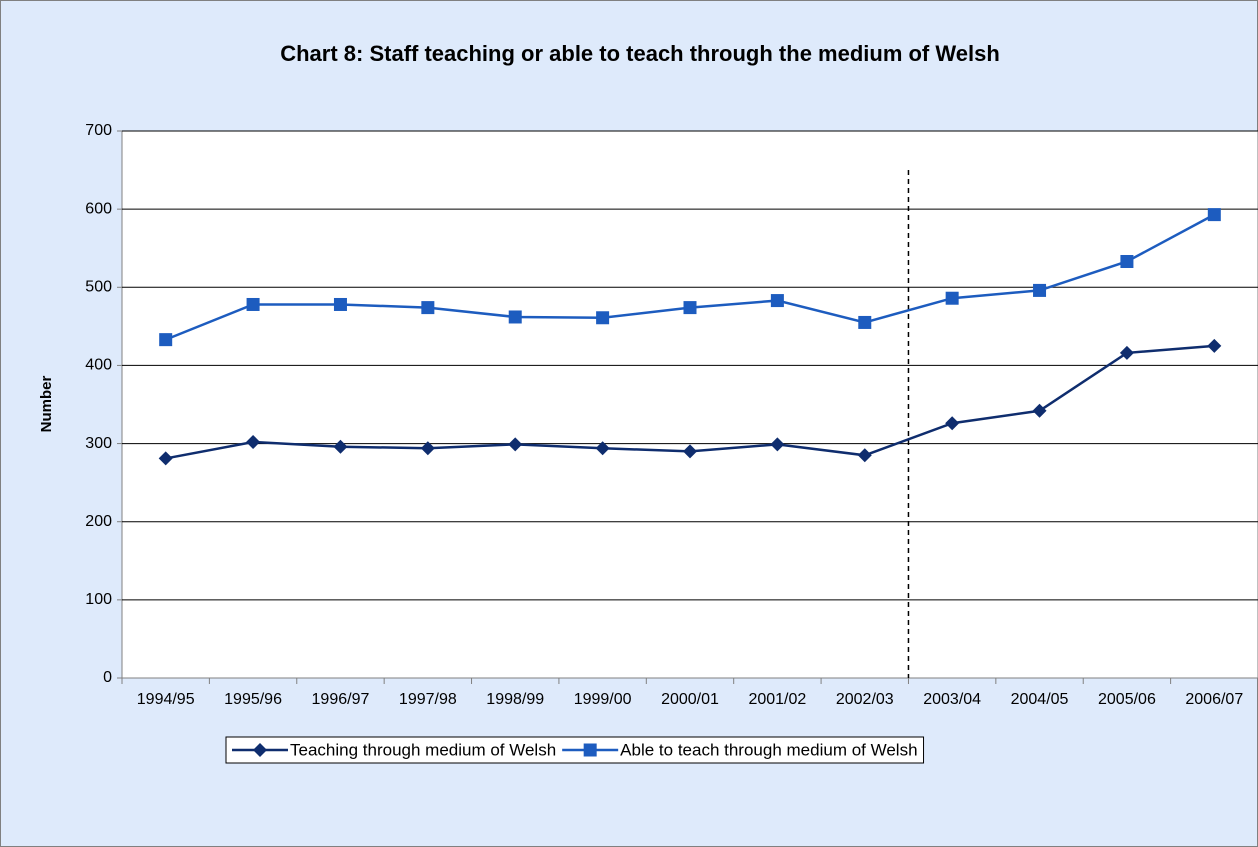 This screenshot has width=1258, height=847. What do you see at coordinates (428, 699) in the screenshot?
I see `x-tick-label: 1997/98` at bounding box center [428, 699].